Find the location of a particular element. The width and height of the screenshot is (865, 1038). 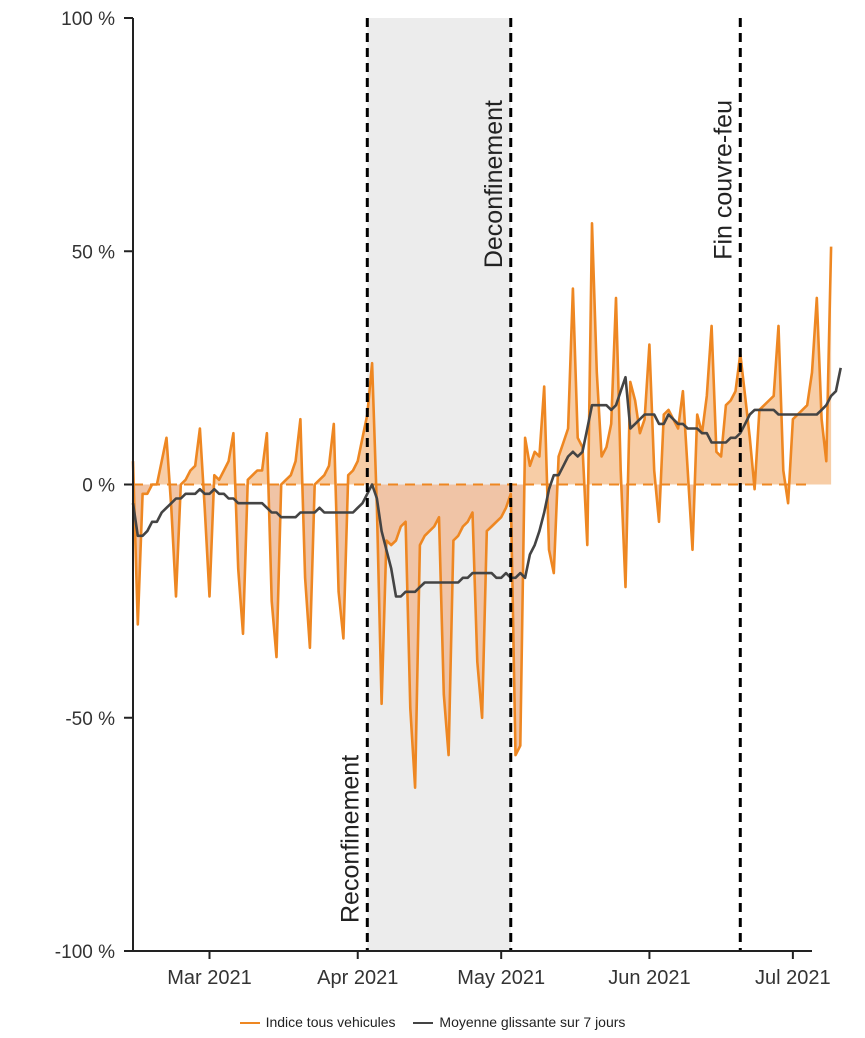

x-tick-label-4: Jul 2021 is located at coordinates (793, 978).